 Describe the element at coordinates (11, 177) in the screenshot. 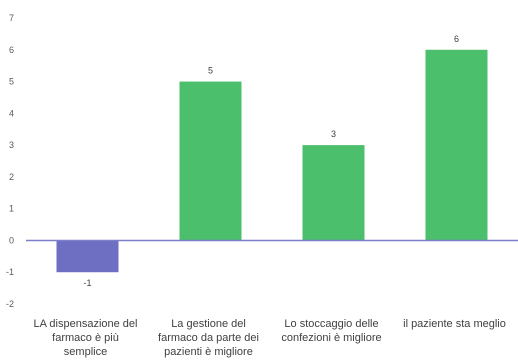

I see `y-tick-label: 2` at that location.